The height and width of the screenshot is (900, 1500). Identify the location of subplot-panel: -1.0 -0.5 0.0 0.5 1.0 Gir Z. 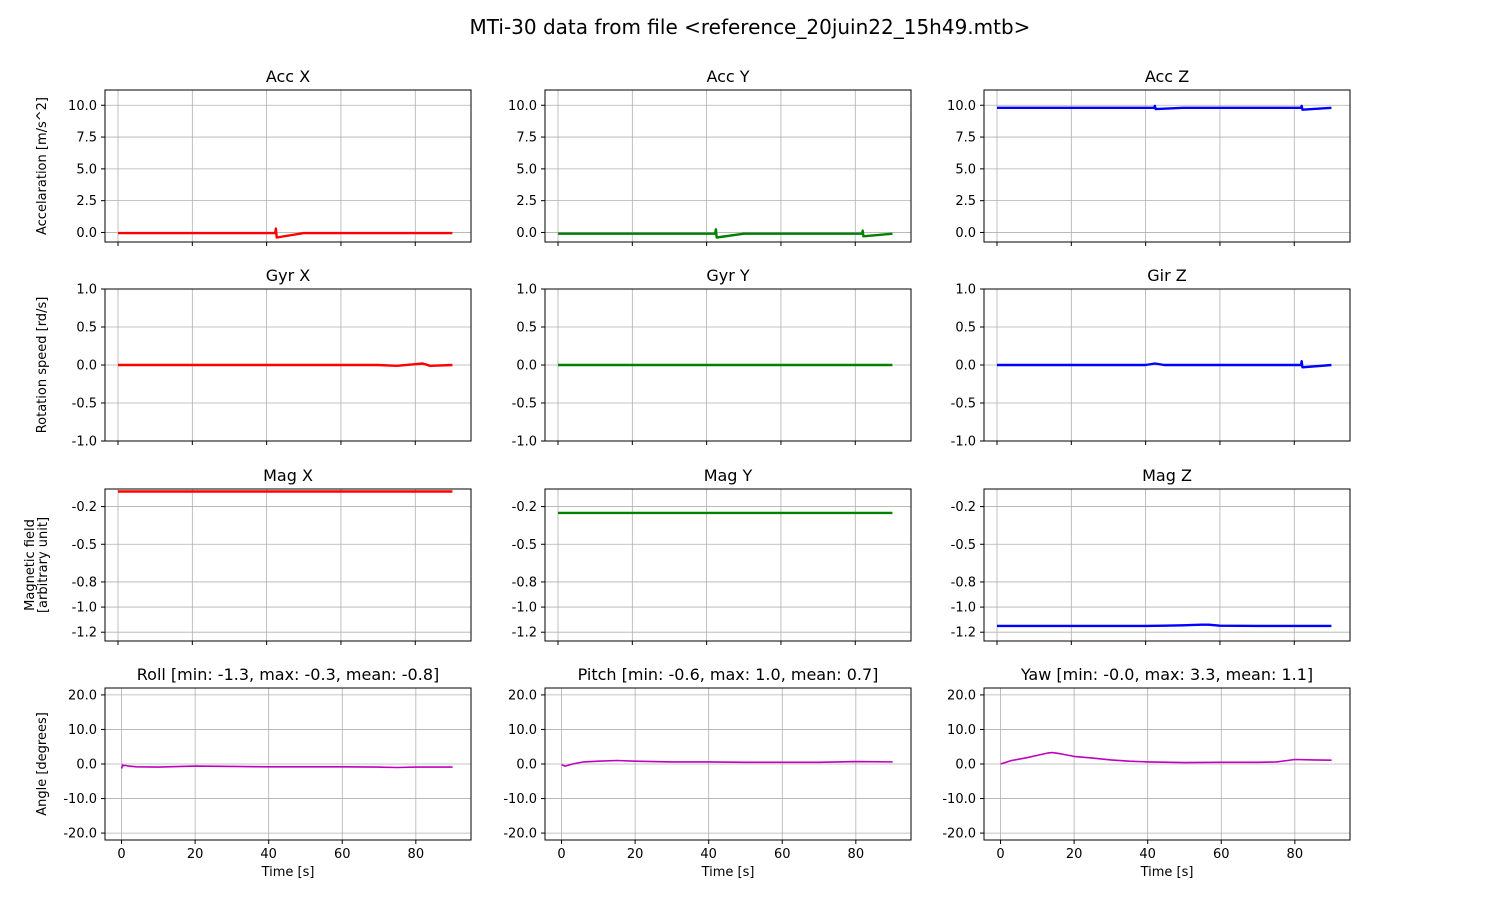
(1151, 358).